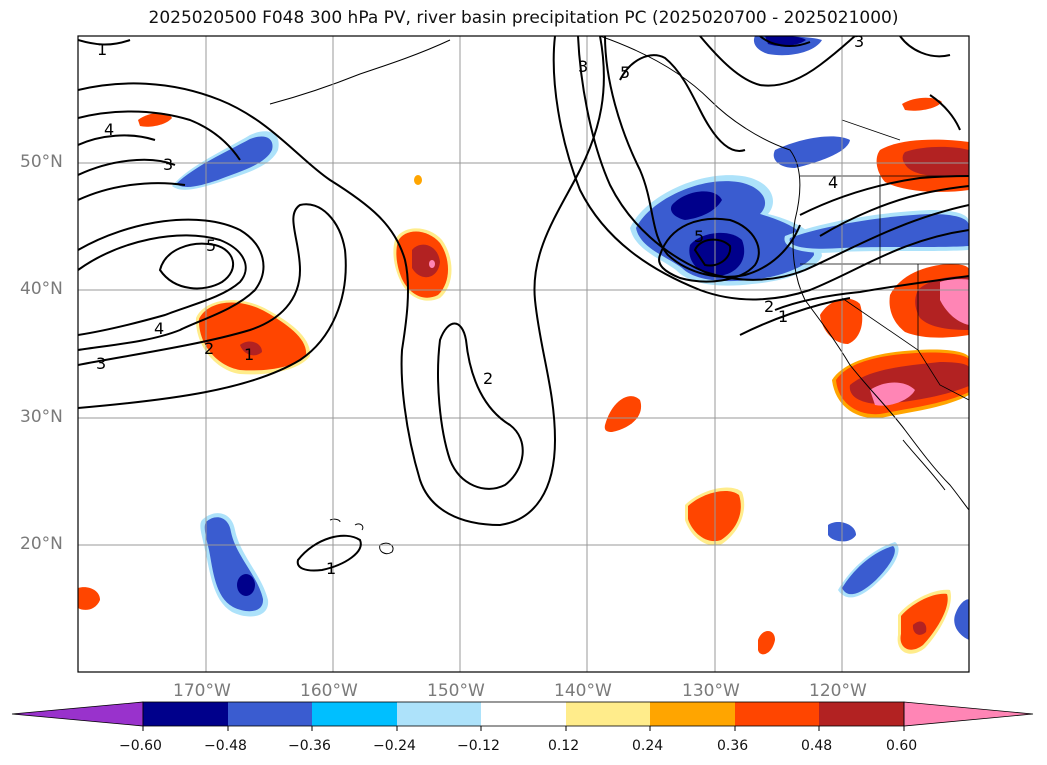  What do you see at coordinates (648, 746) in the screenshot?
I see `colorbar-tick-label: 0.24` at bounding box center [648, 746].